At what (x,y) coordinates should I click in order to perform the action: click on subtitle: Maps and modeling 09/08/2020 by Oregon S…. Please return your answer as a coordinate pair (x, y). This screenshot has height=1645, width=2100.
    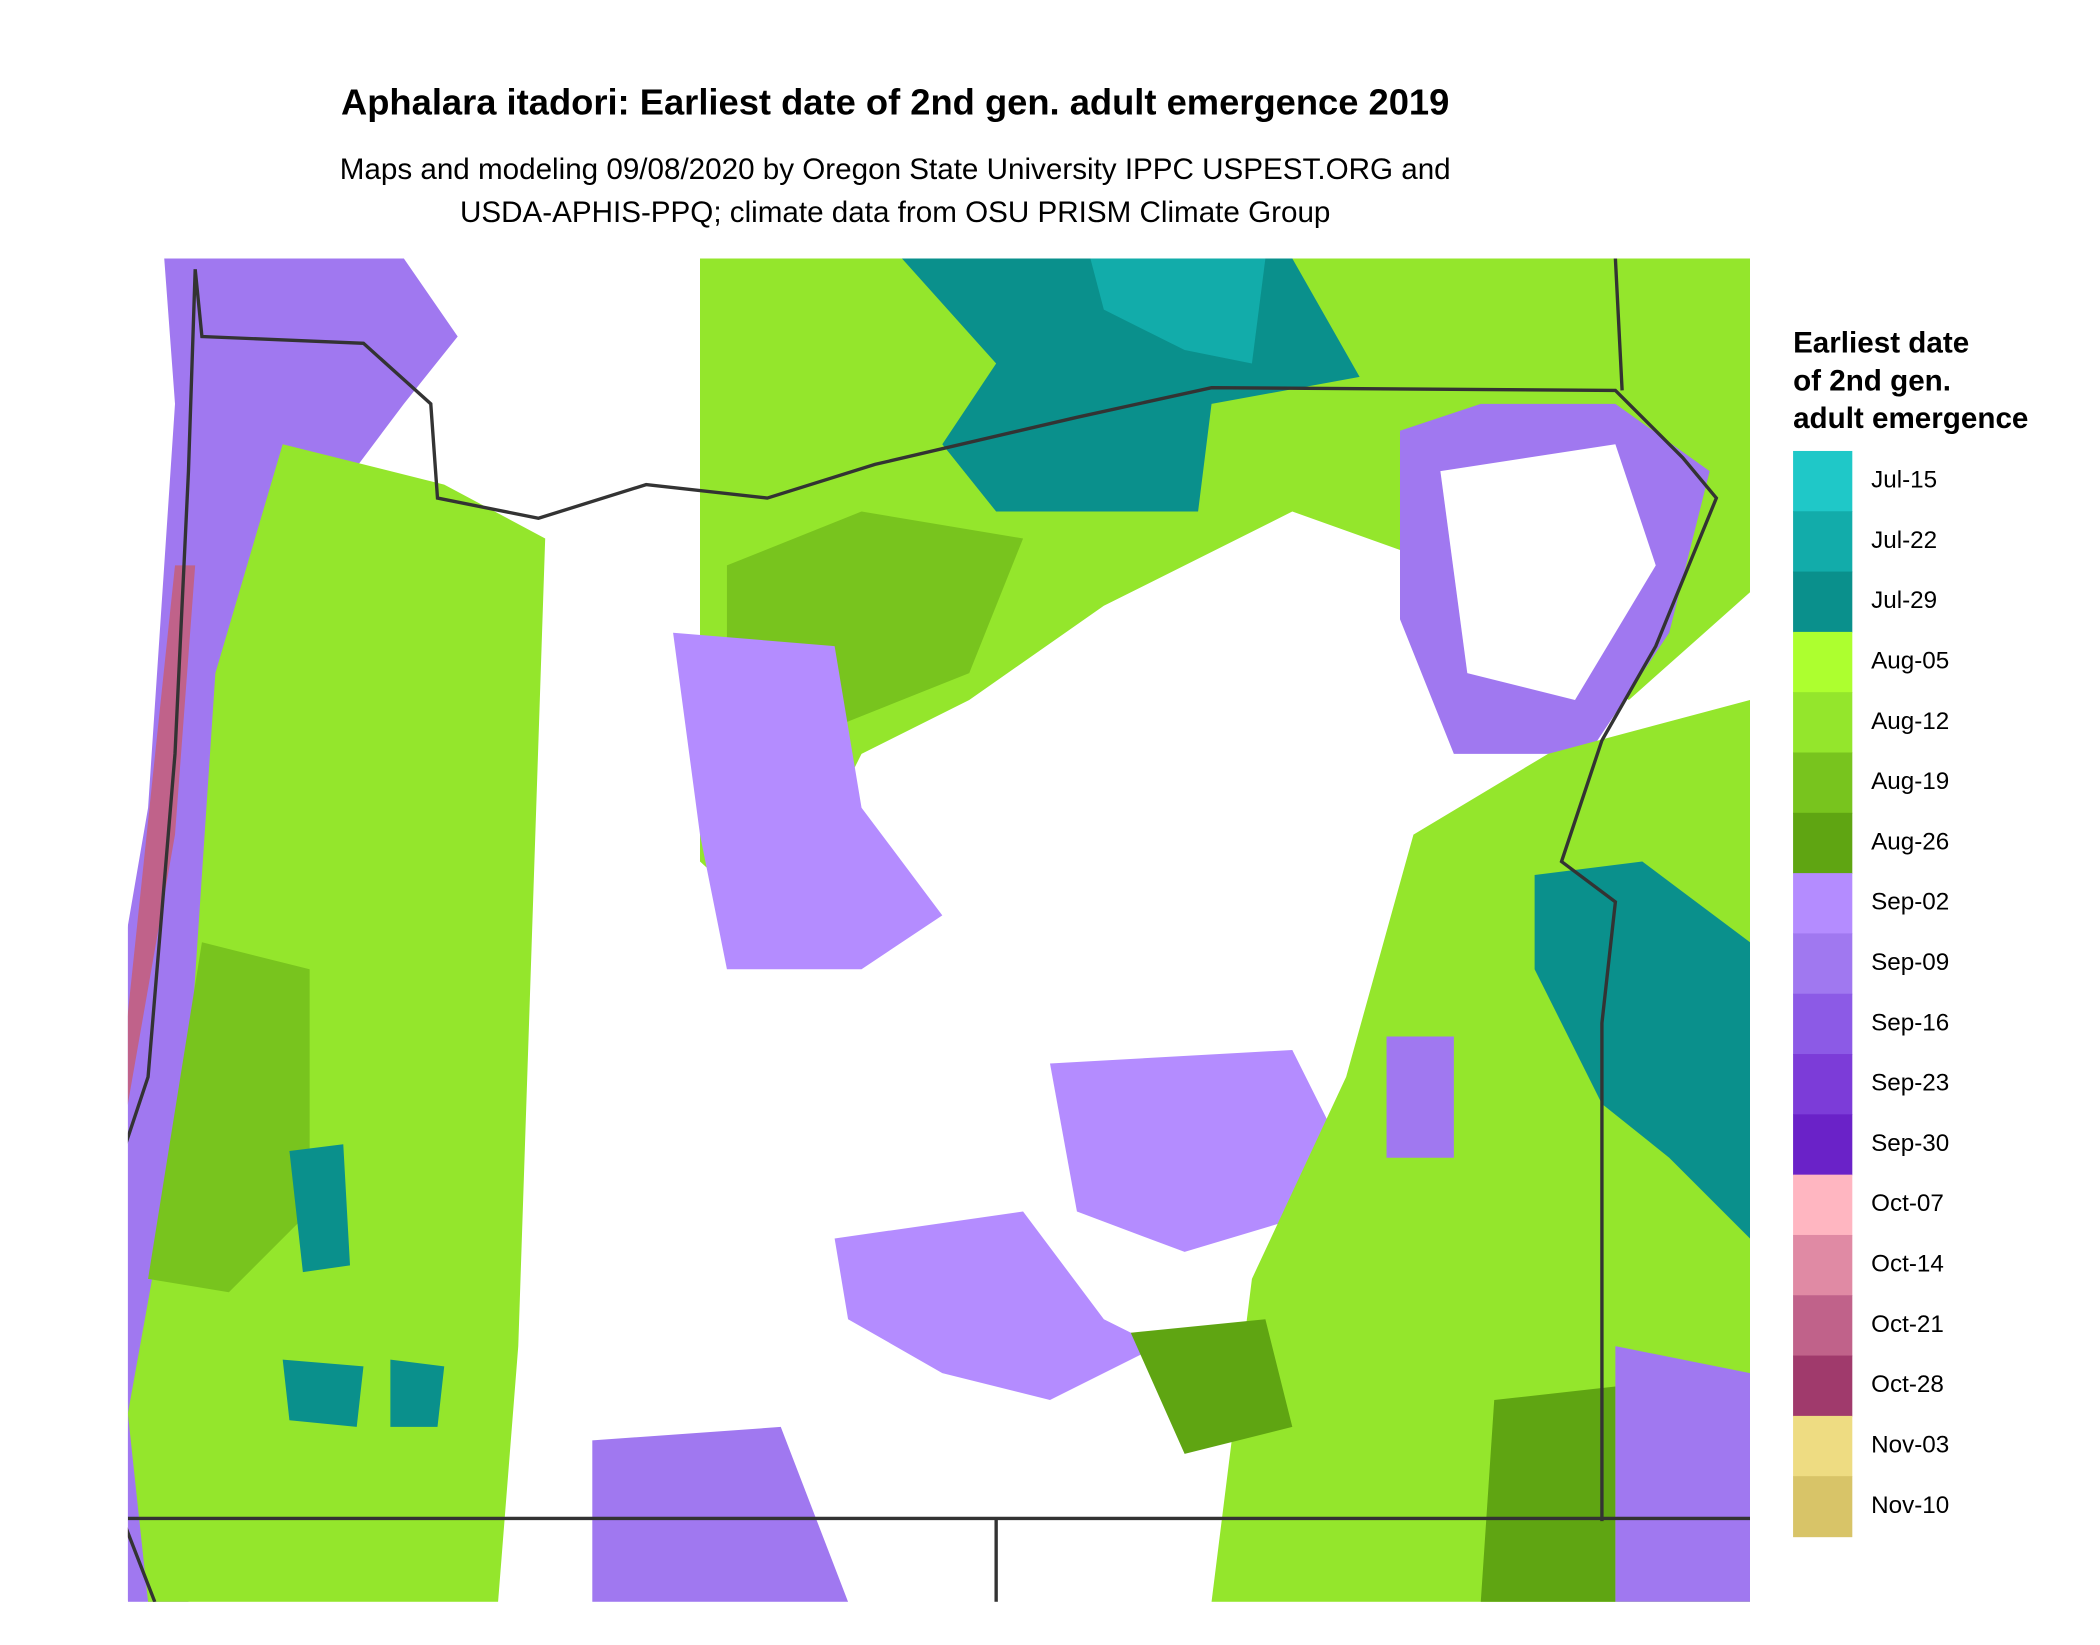
    Looking at the image, I should click on (895, 169).